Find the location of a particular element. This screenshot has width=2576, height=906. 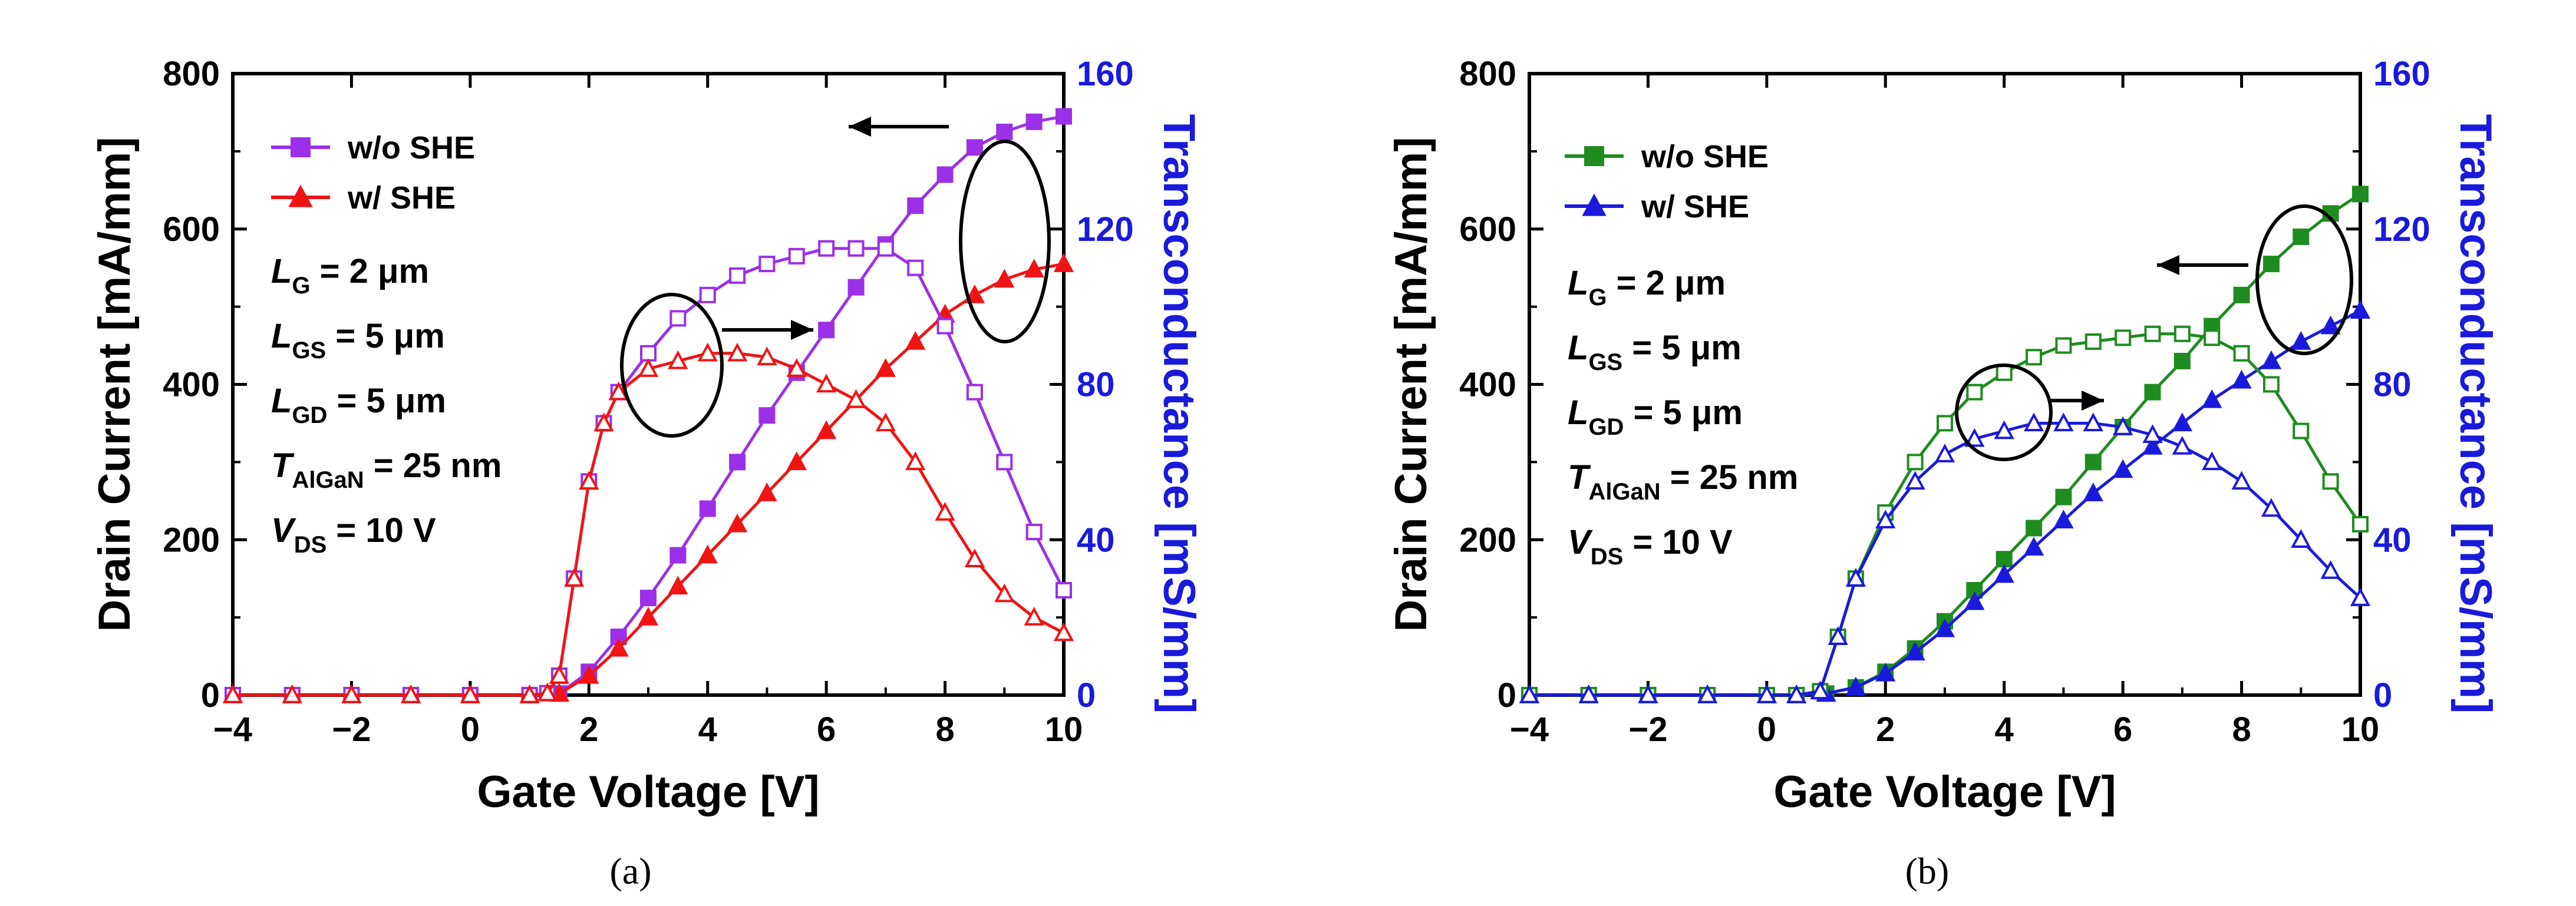

legend-label: w/o SHE is located at coordinates (1705, 156).